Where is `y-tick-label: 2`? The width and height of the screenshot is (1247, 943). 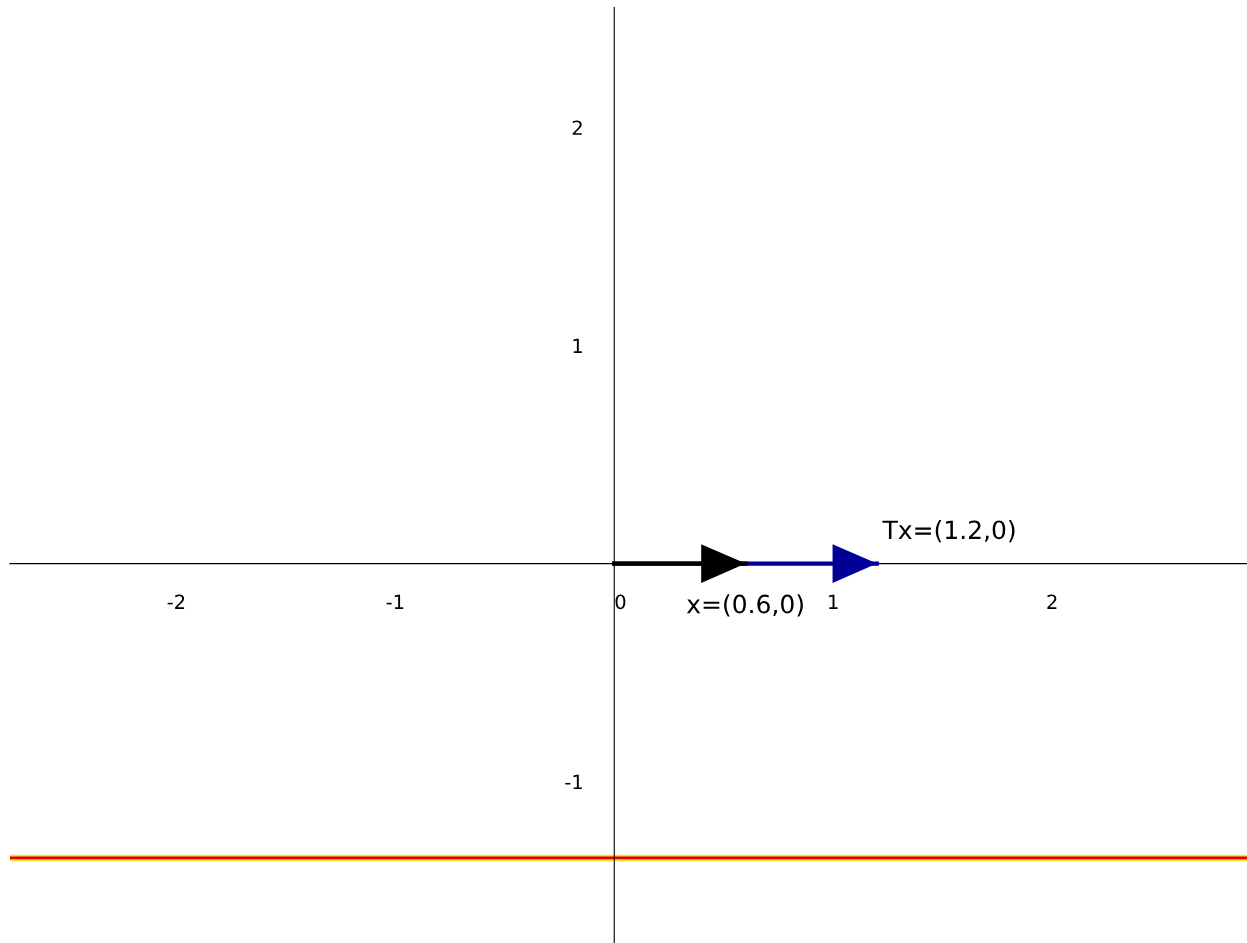
y-tick-label: 2 is located at coordinates (577, 127).